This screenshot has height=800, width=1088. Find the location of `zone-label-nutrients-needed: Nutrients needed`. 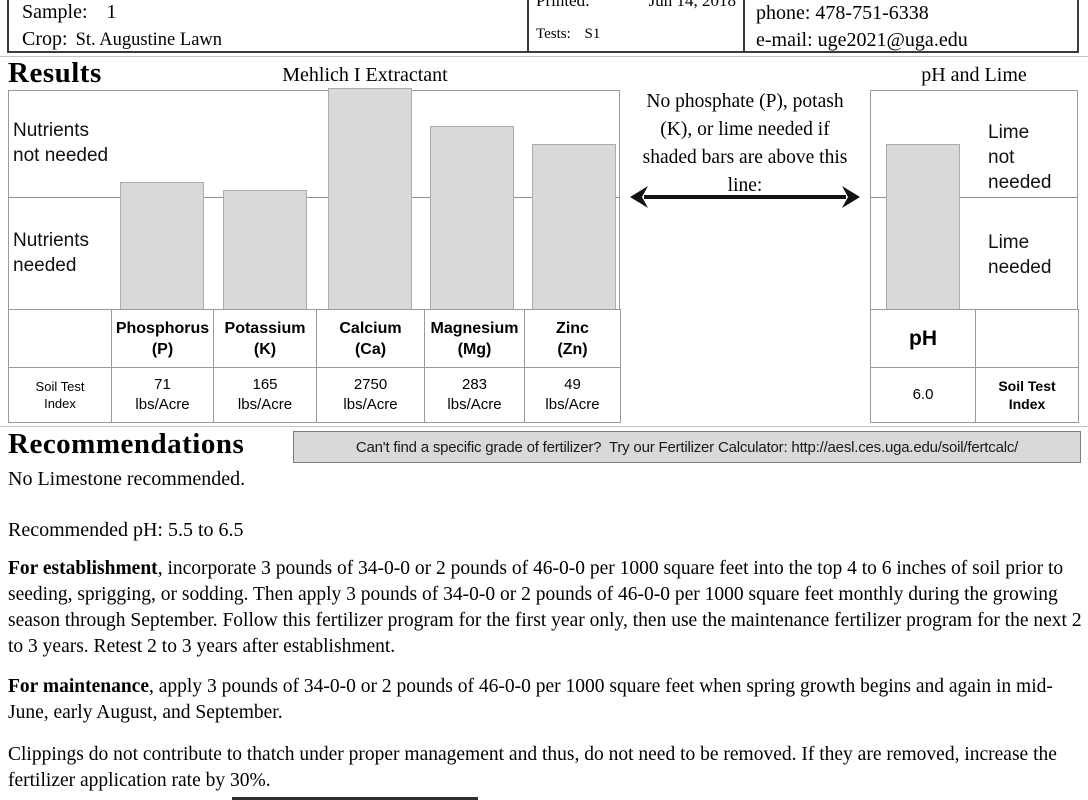

zone-label-nutrients-needed: Nutrients needed is located at coordinates (51, 253).